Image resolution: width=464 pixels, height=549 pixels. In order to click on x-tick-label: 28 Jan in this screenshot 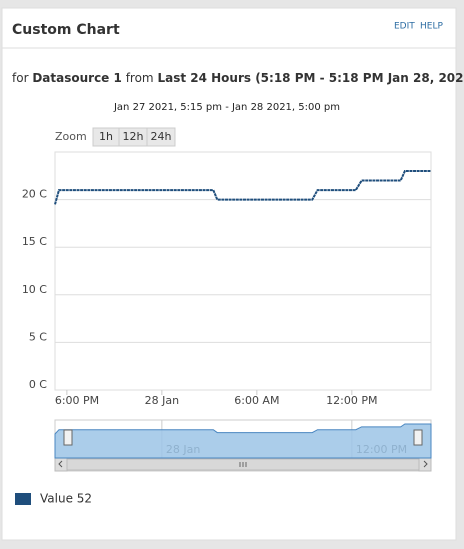, I will do `click(162, 400)`.